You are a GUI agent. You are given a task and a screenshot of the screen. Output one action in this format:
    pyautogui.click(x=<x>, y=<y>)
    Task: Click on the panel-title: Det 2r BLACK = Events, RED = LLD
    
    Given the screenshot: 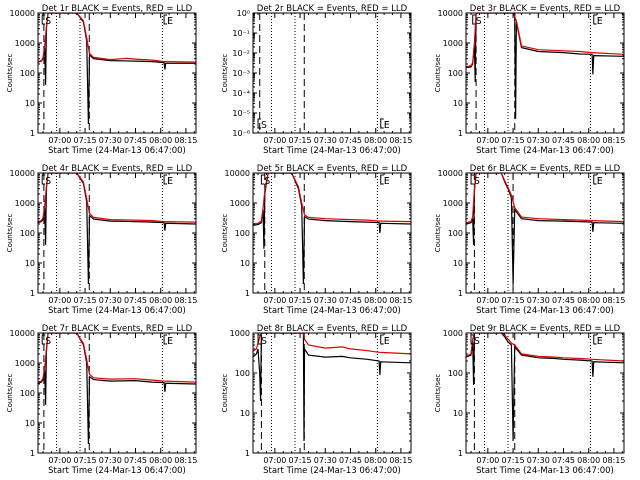 What is the action you would take?
    pyautogui.click(x=332, y=9)
    